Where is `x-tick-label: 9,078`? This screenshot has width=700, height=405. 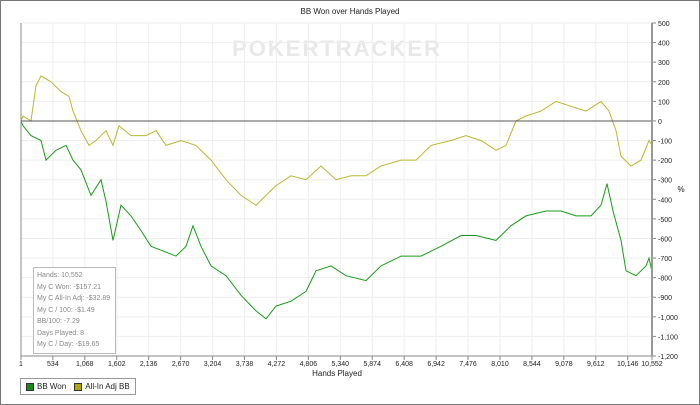 x-tick-label: 9,078 is located at coordinates (564, 364).